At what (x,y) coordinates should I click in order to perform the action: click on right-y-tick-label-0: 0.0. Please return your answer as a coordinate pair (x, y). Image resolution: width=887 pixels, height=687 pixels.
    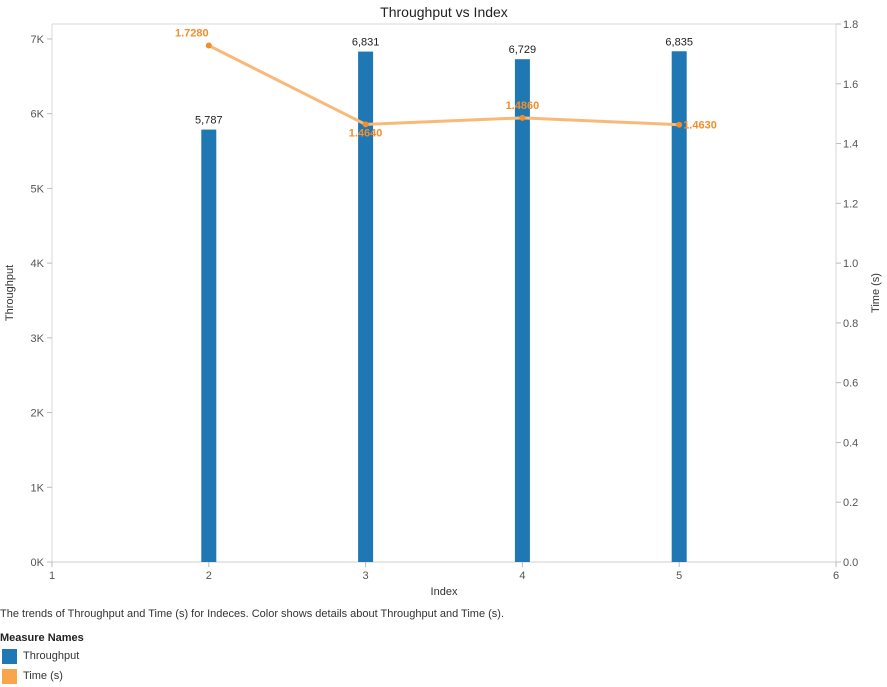
    Looking at the image, I should click on (850, 563).